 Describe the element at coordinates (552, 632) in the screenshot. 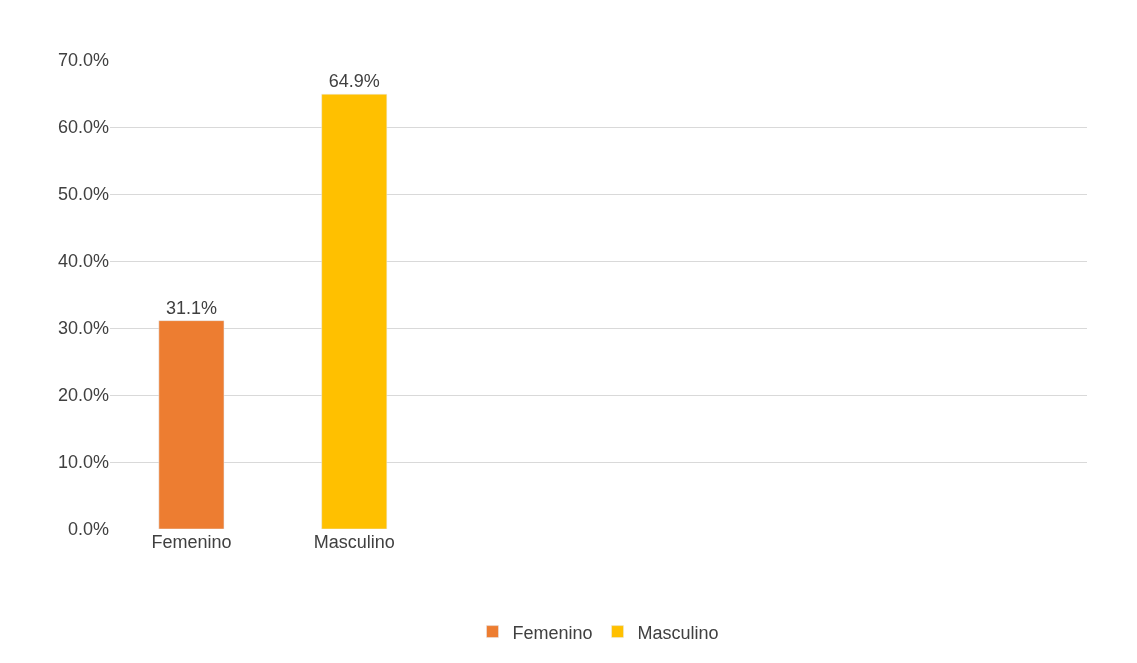

I see `legend-label: Femenino` at that location.